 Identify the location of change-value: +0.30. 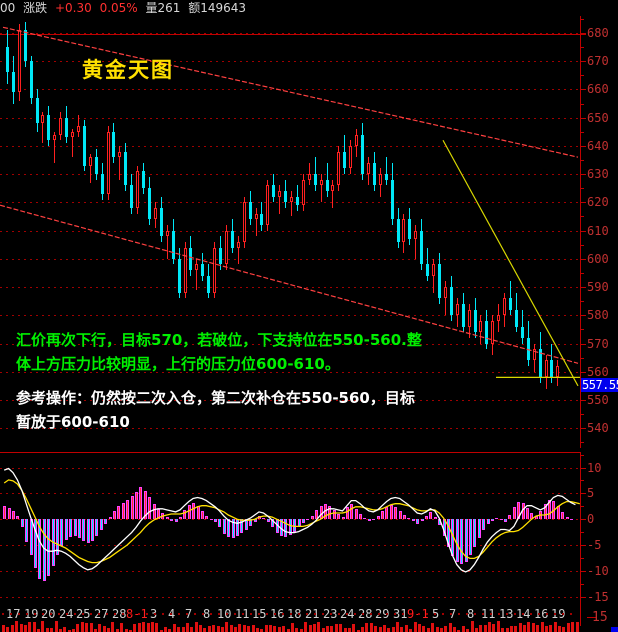
(73, 8).